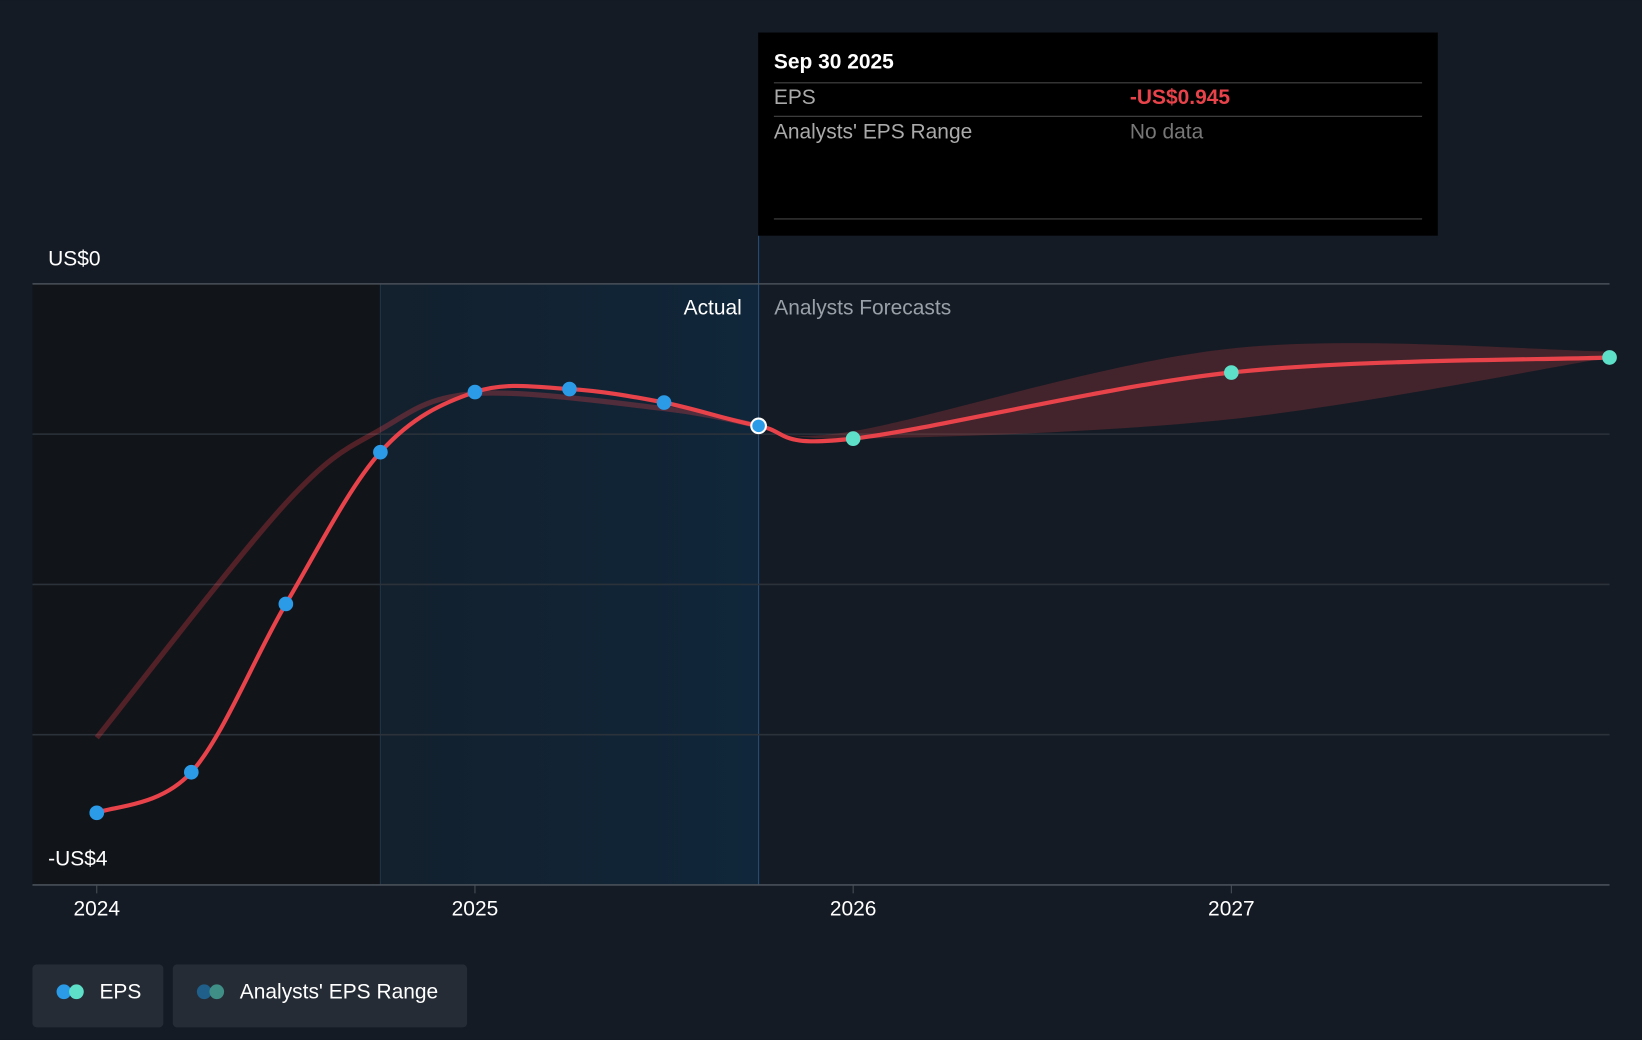 Image resolution: width=1642 pixels, height=1040 pixels. I want to click on tooltip-date: Sep 30 2025, so click(834, 61).